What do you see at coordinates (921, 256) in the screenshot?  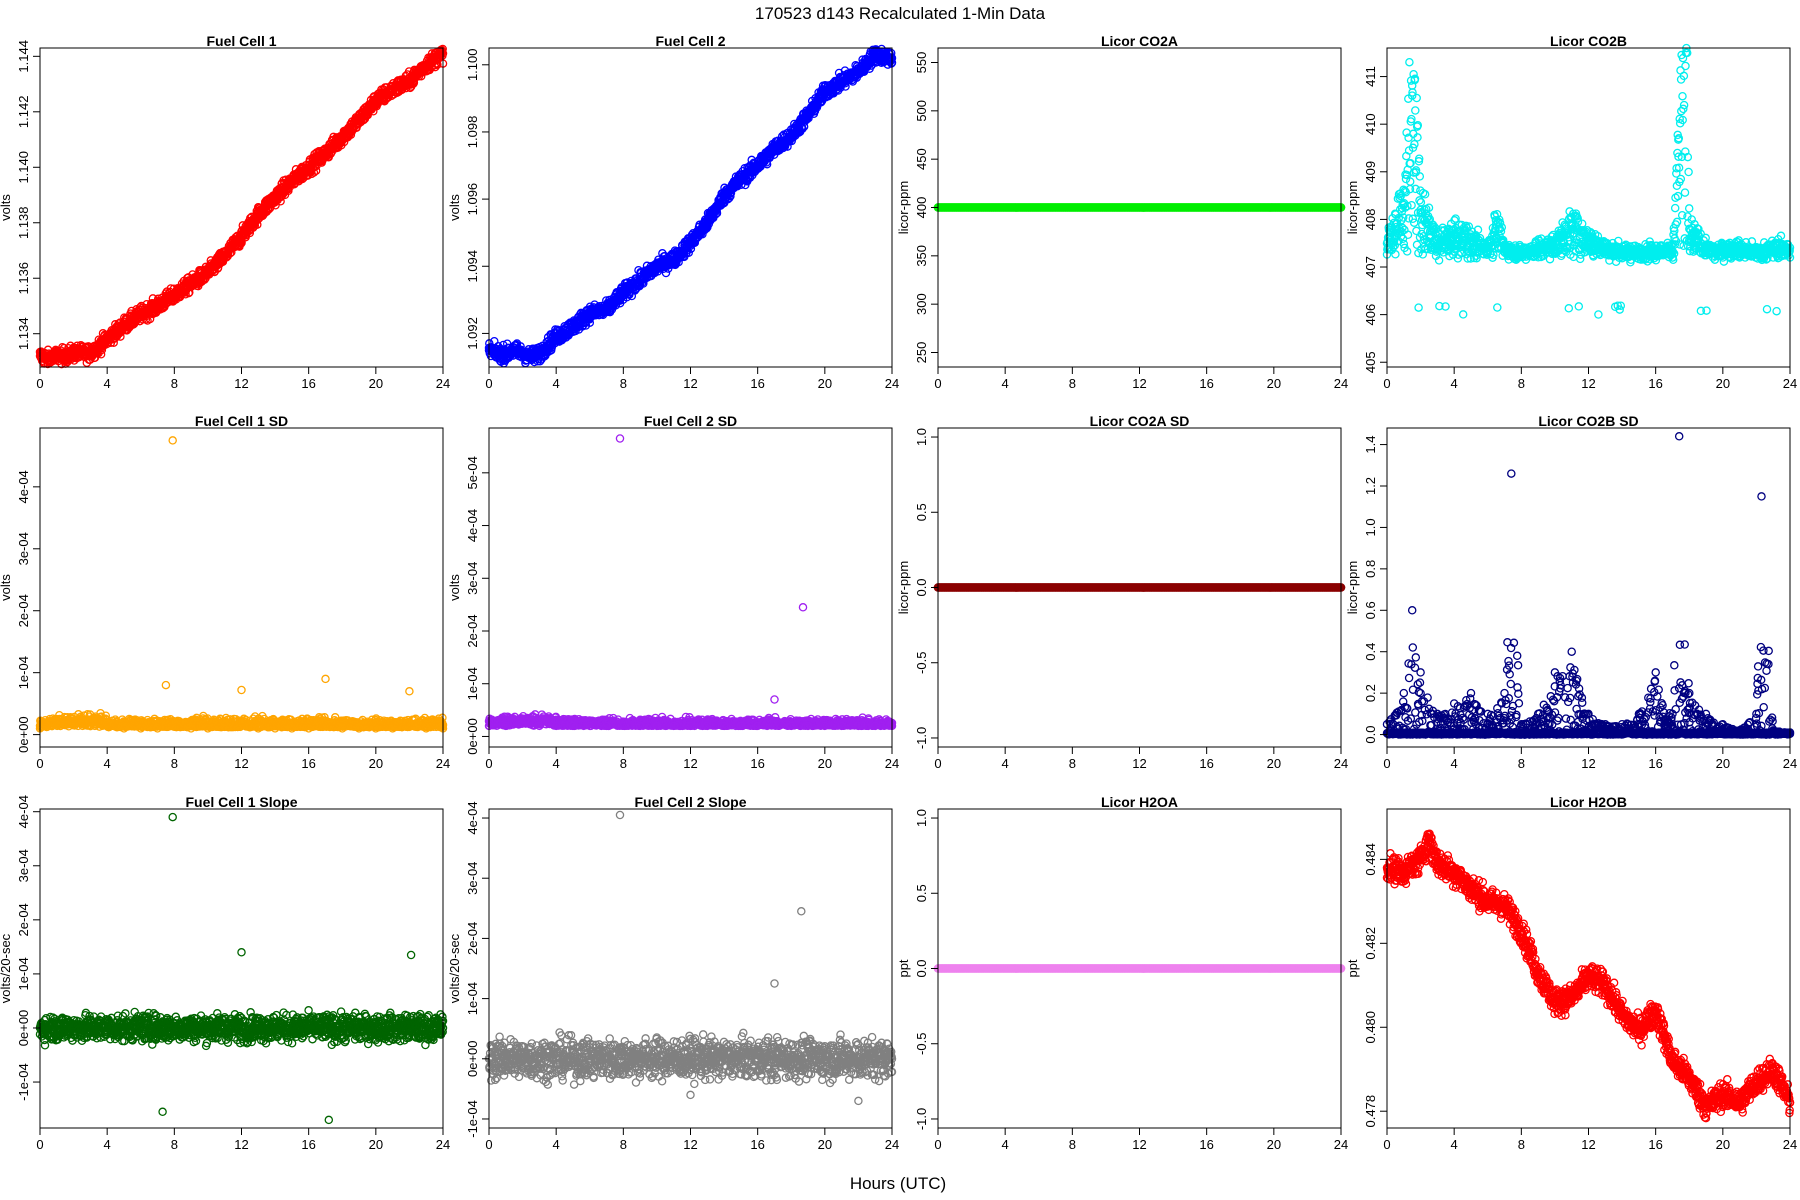 I see `y-tick-label: 350` at bounding box center [921, 256].